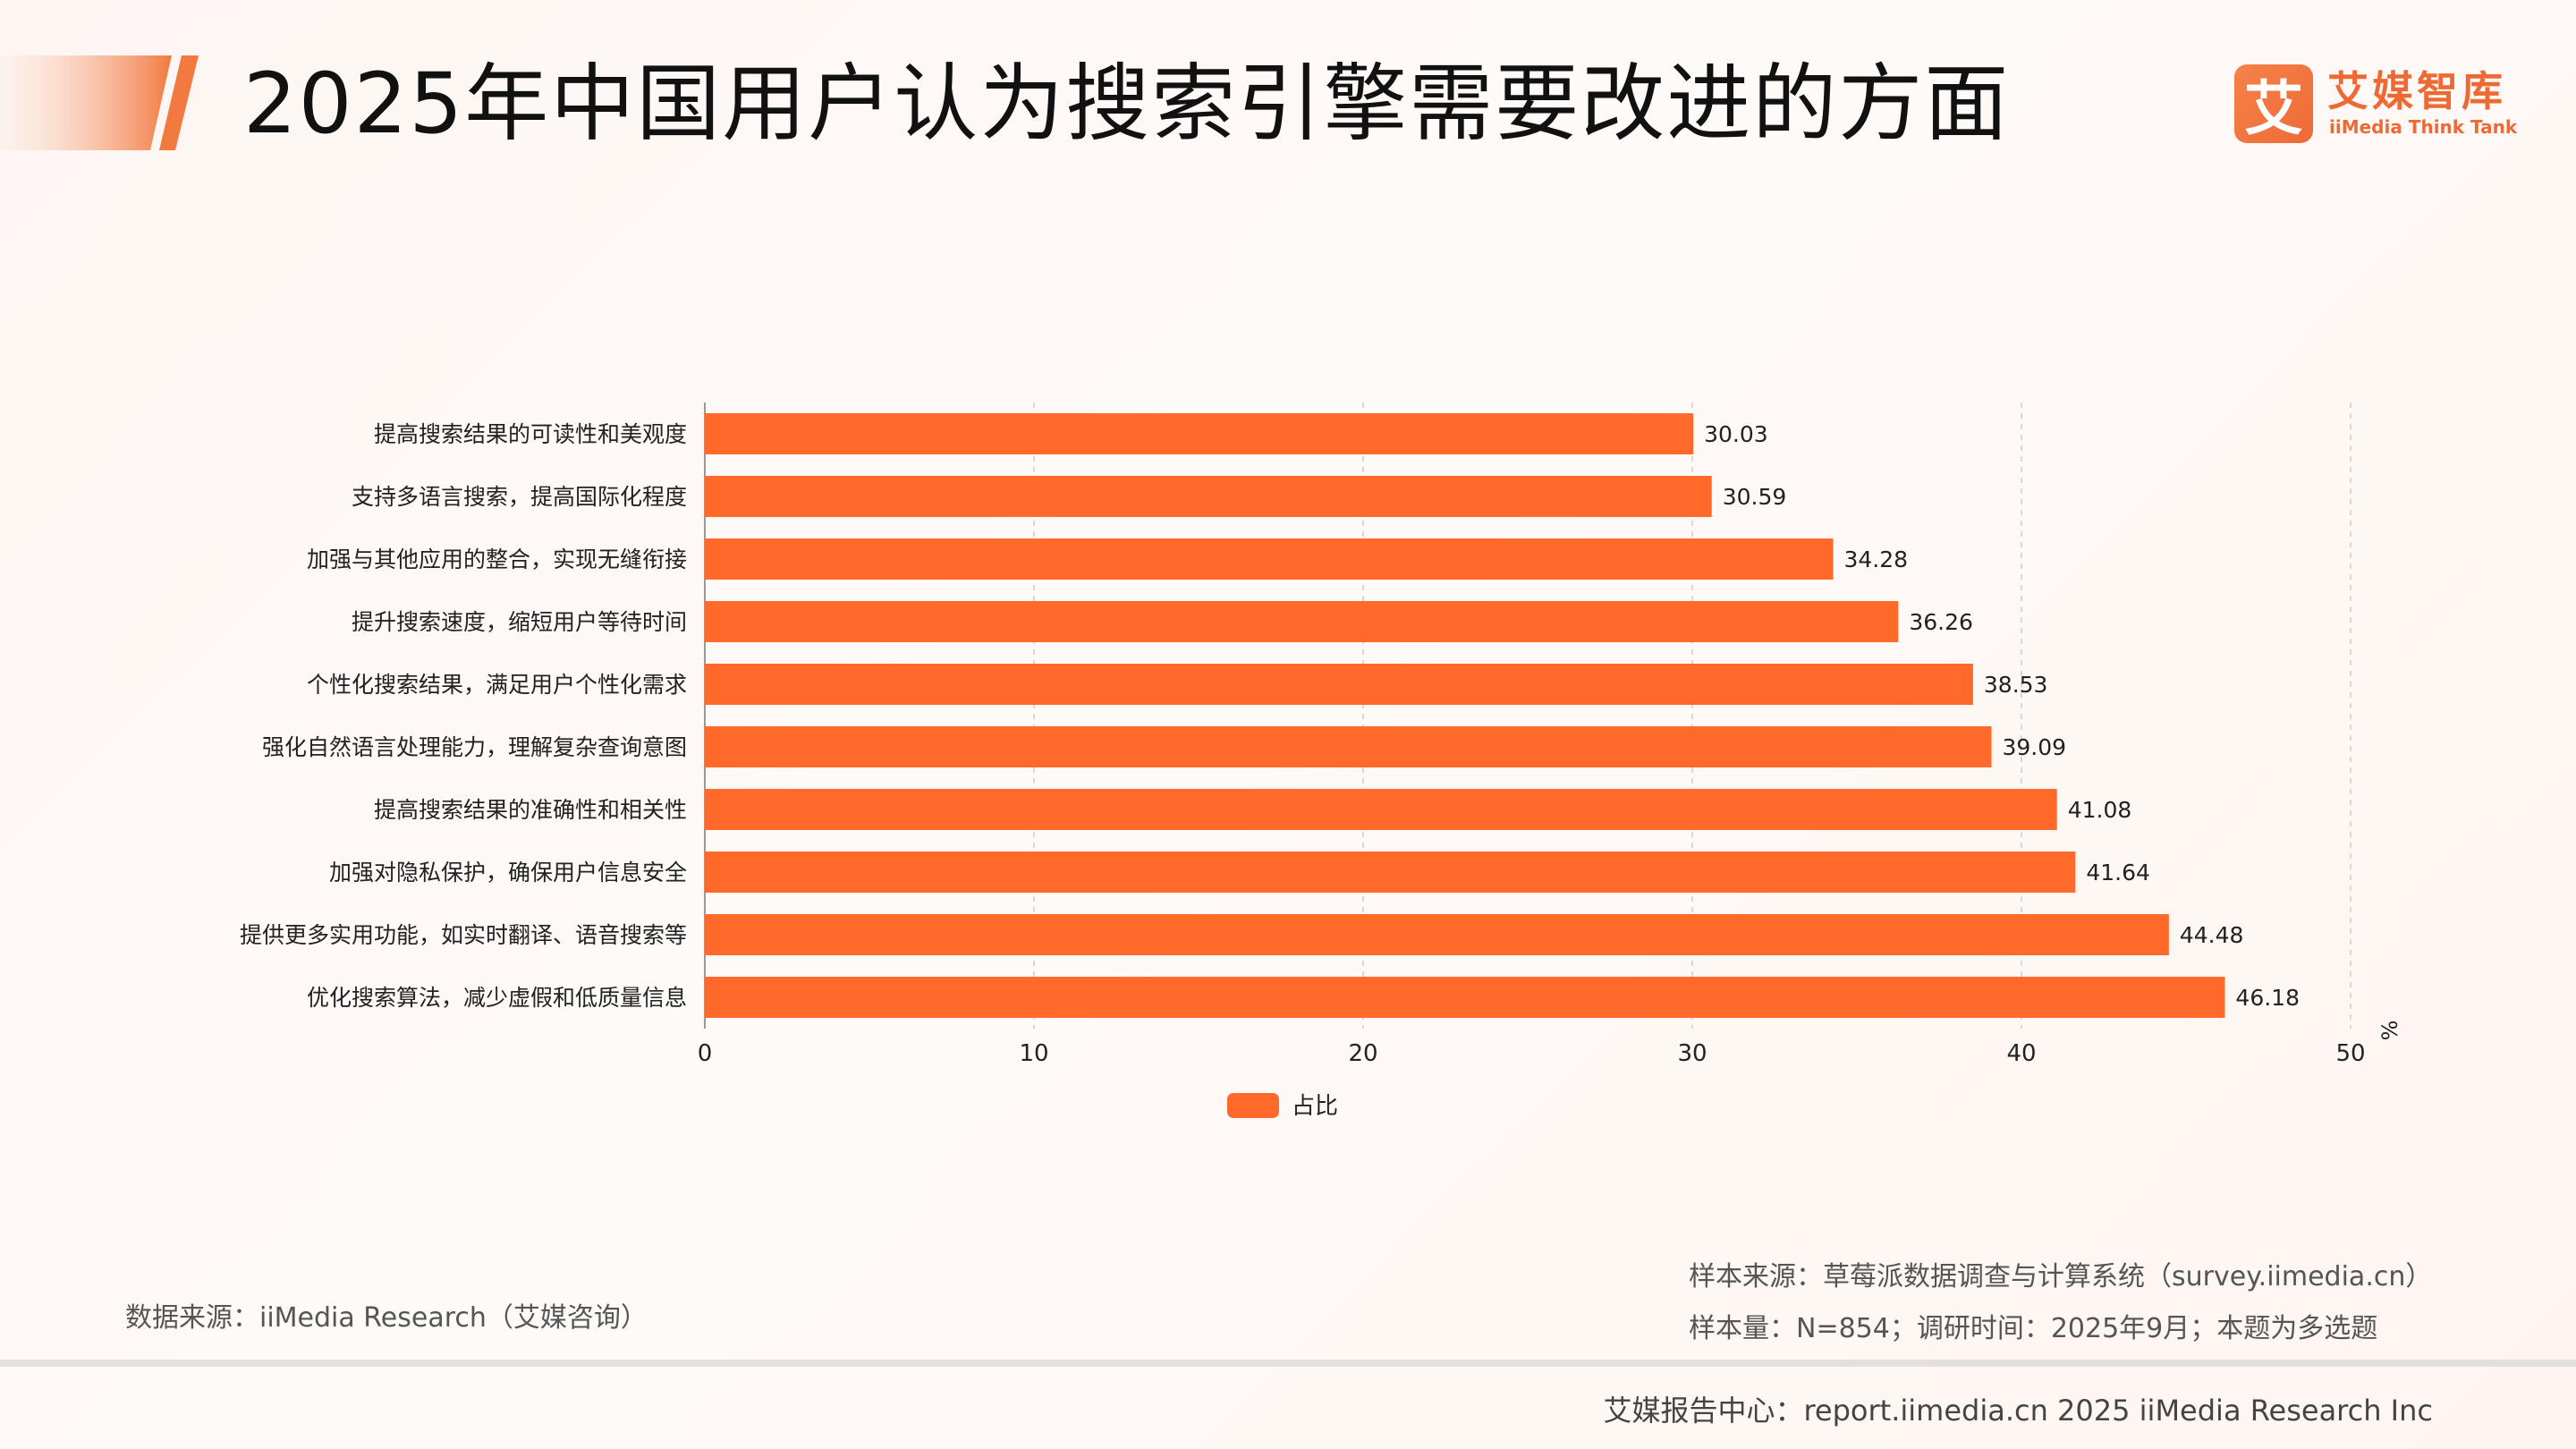 The image size is (2576, 1449). Describe the element at coordinates (386, 1318) in the screenshot. I see `data-source: 数据来源：iiMedia Research（艾媒咨询）` at that location.